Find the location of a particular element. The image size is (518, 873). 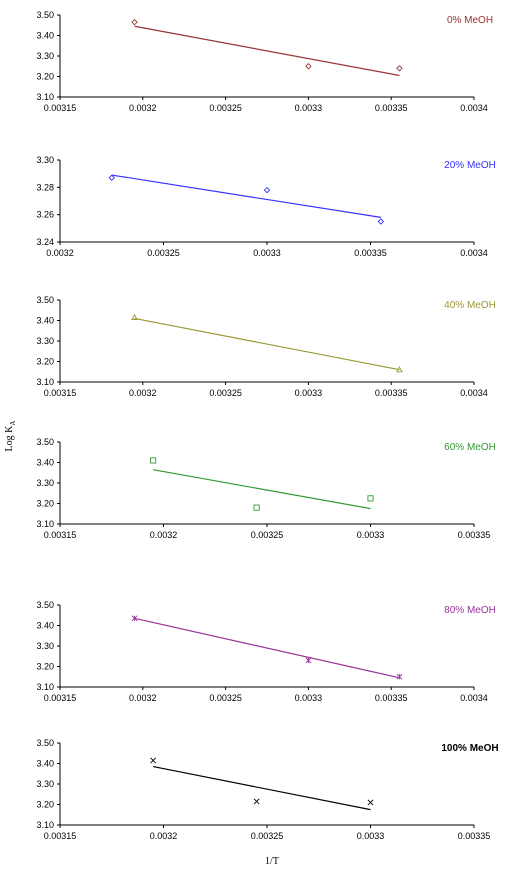

y-axis-title: Log KA is located at coordinates (10, 436).